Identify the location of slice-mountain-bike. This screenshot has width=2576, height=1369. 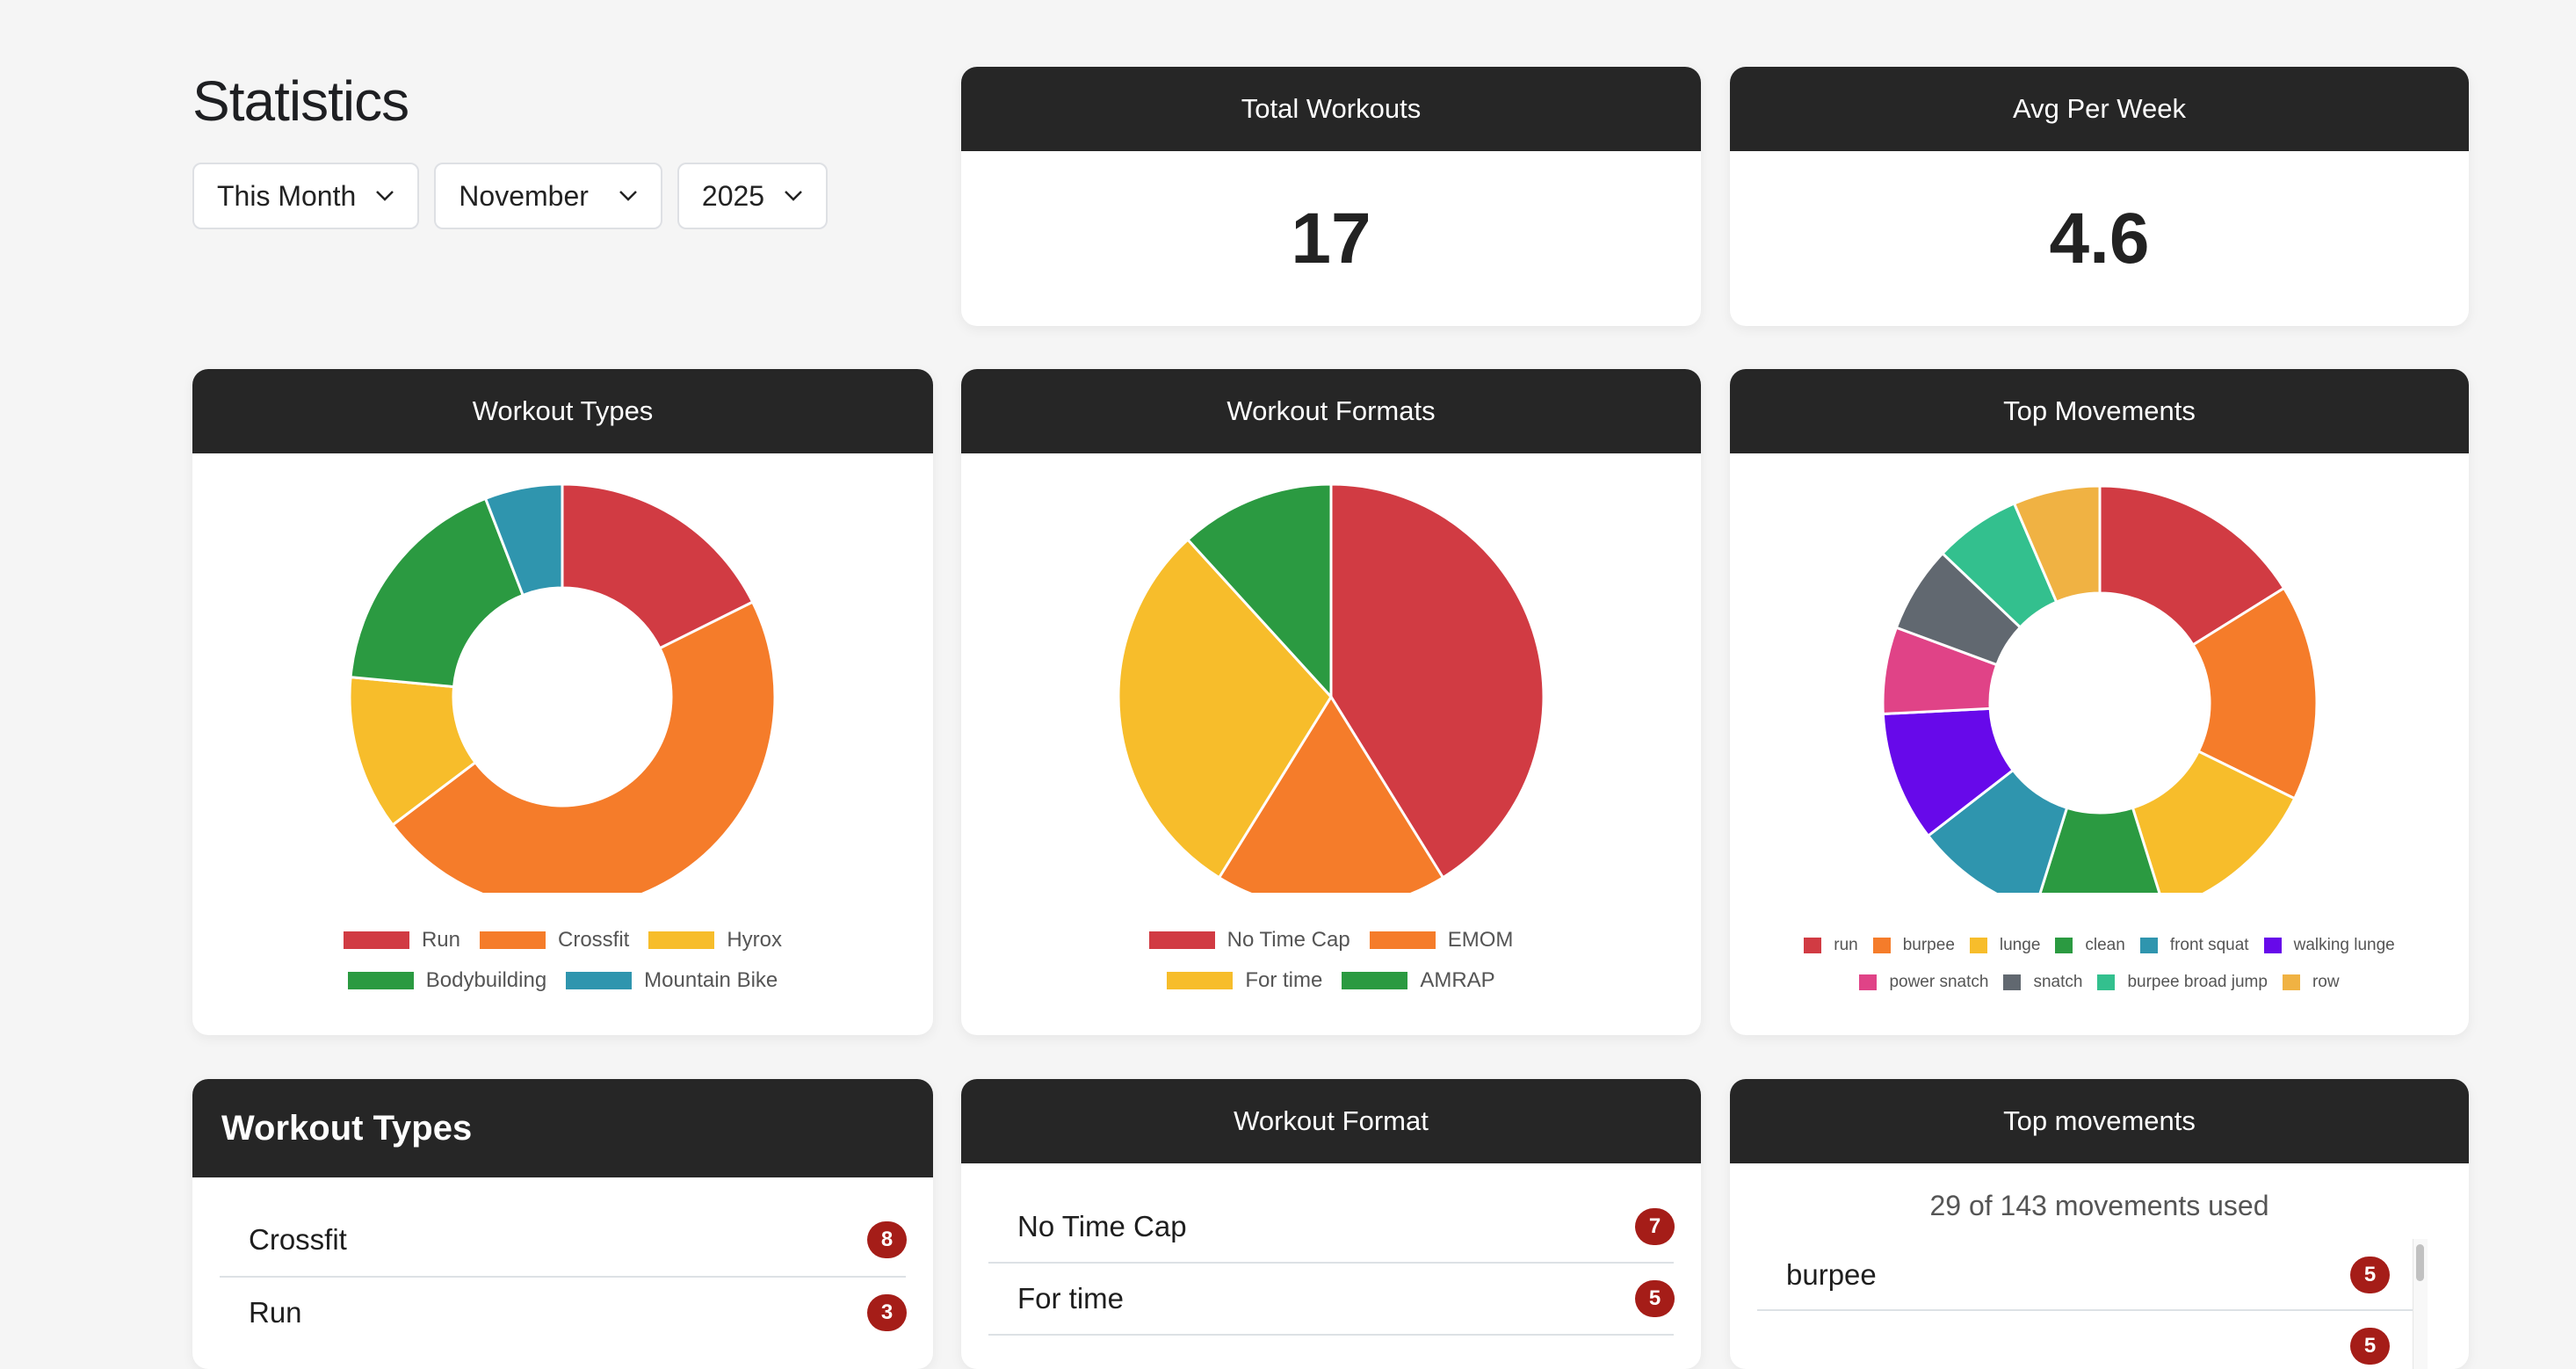
(523, 540).